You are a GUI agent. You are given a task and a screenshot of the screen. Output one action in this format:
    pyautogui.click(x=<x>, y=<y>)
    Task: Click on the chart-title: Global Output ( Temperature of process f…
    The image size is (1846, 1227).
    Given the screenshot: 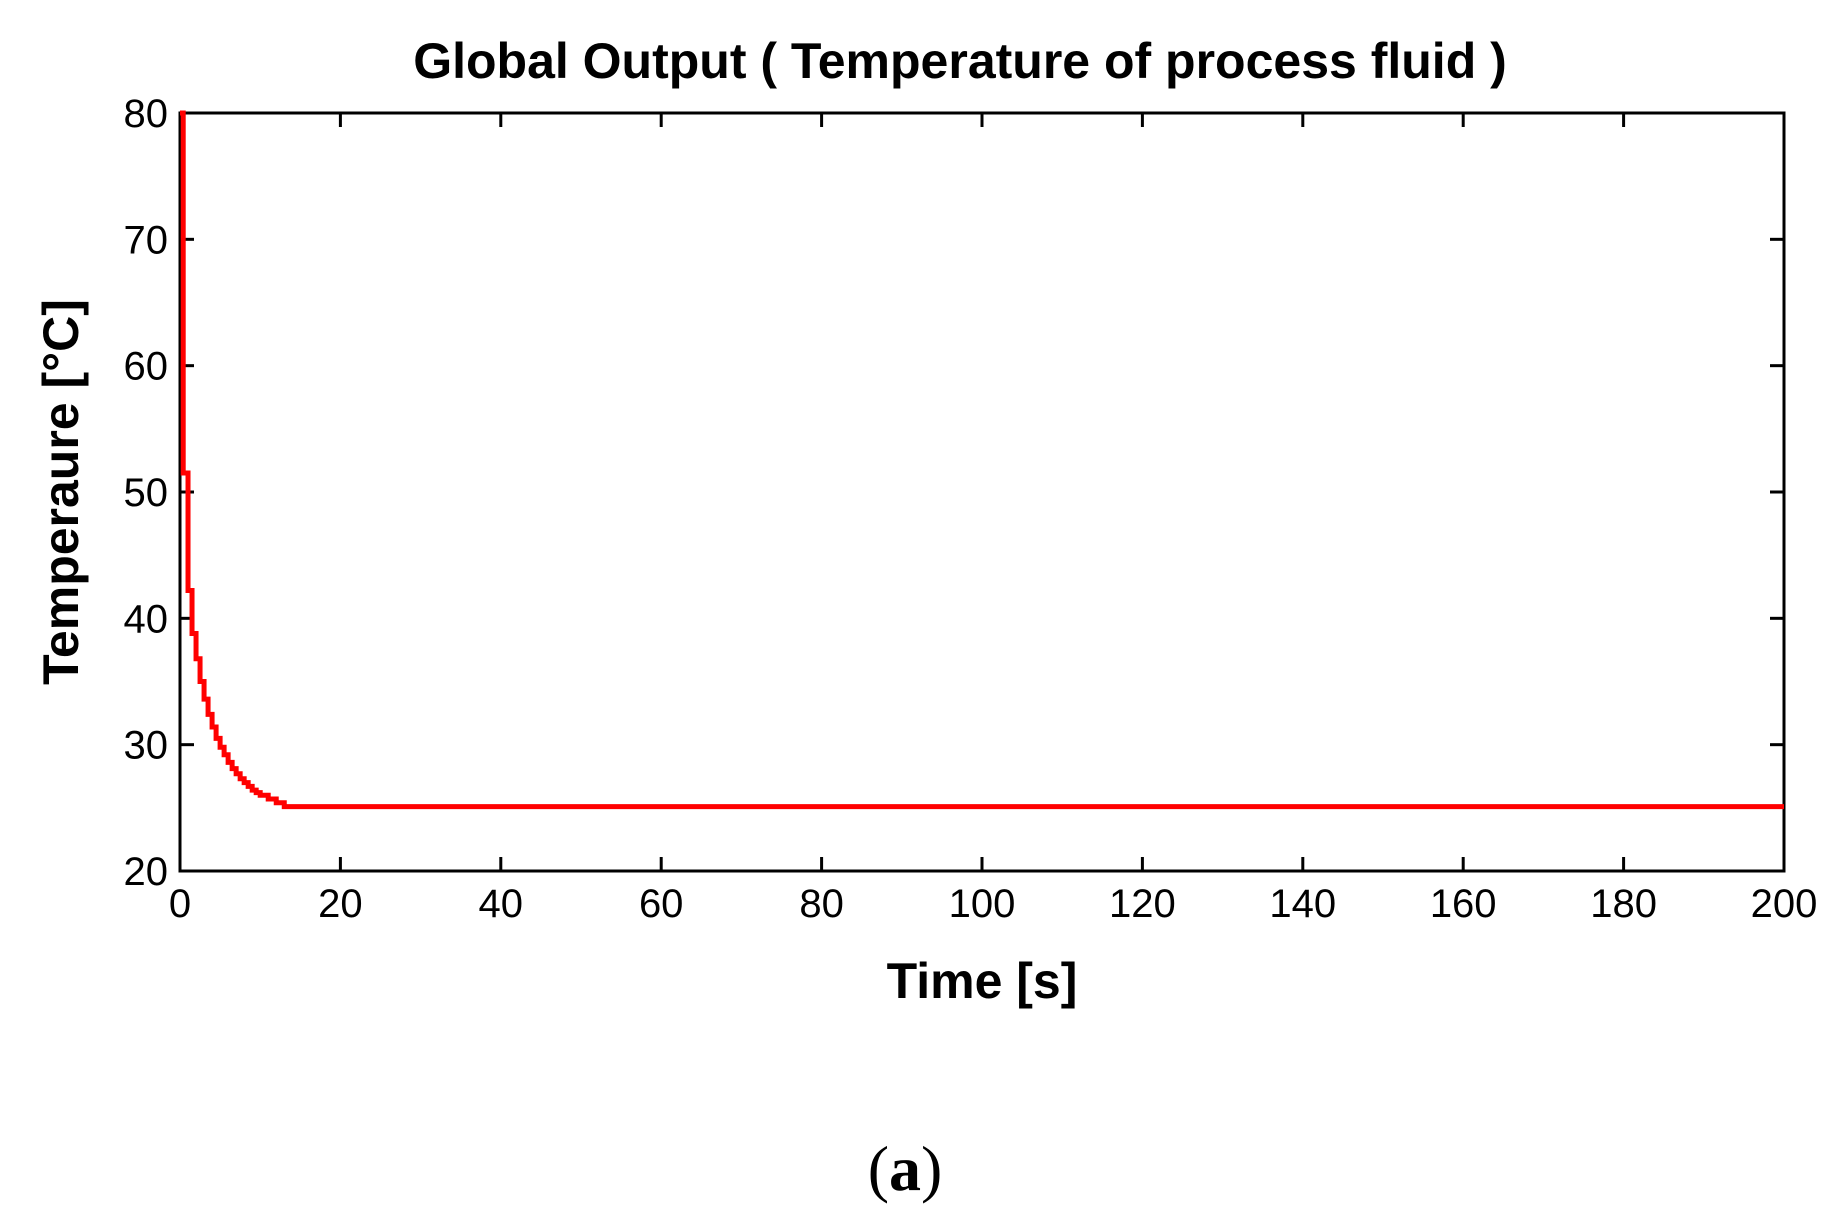 What is the action you would take?
    pyautogui.click(x=960, y=61)
    